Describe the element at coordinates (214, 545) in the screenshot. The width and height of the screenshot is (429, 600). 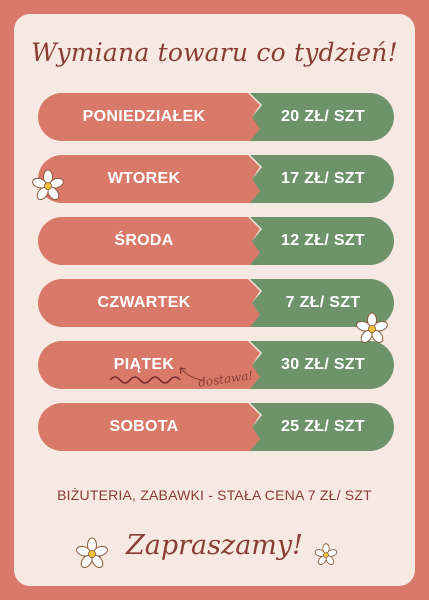
I see `closing-text: Zapraszamy!` at that location.